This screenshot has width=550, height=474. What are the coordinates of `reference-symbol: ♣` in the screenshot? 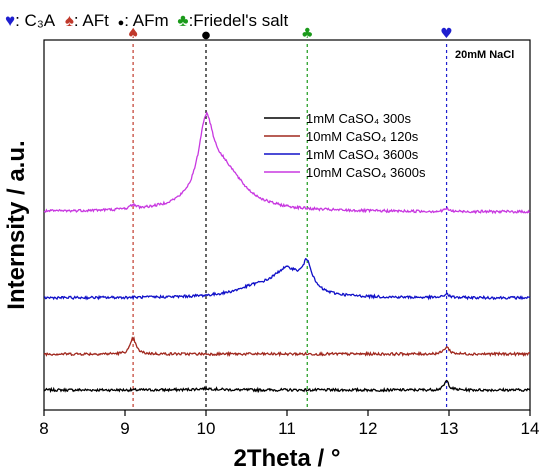 It's located at (307, 34).